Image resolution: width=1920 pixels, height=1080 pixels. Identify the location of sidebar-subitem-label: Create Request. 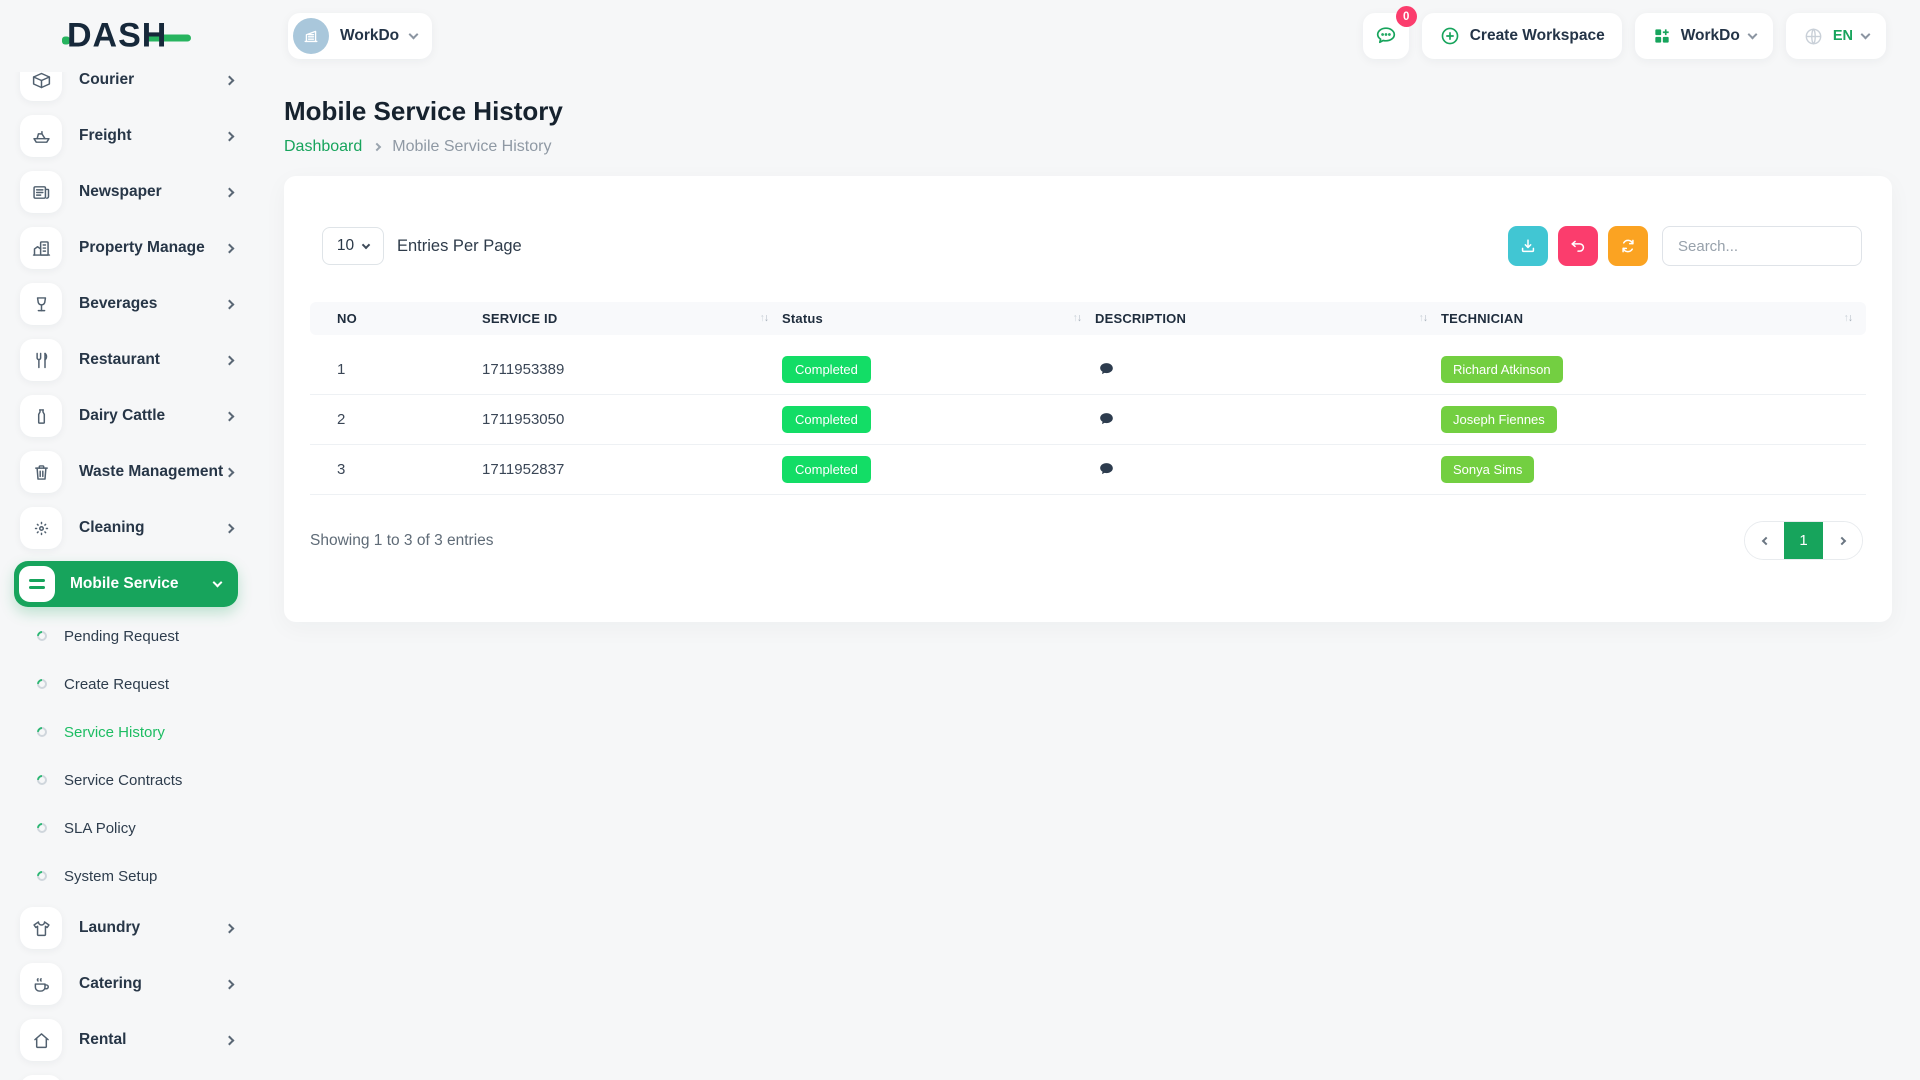
(117, 684).